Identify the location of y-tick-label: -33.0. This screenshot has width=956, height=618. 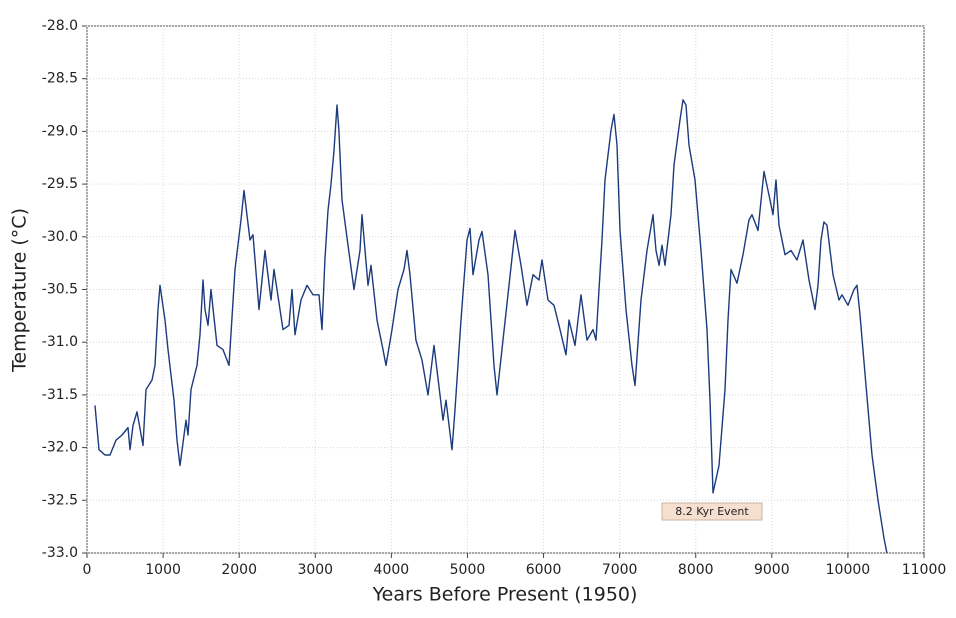
(60, 553).